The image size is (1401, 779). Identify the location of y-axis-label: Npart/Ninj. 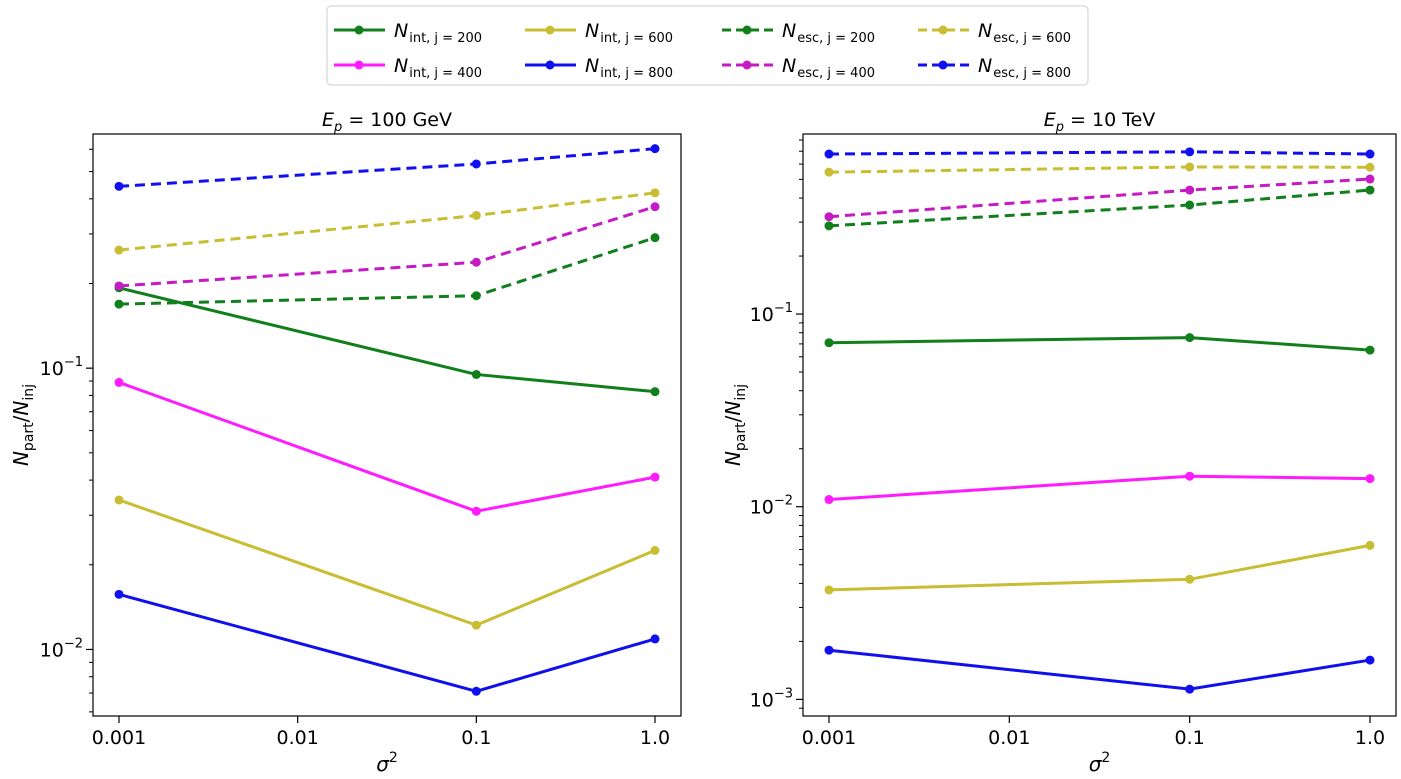
(735, 425).